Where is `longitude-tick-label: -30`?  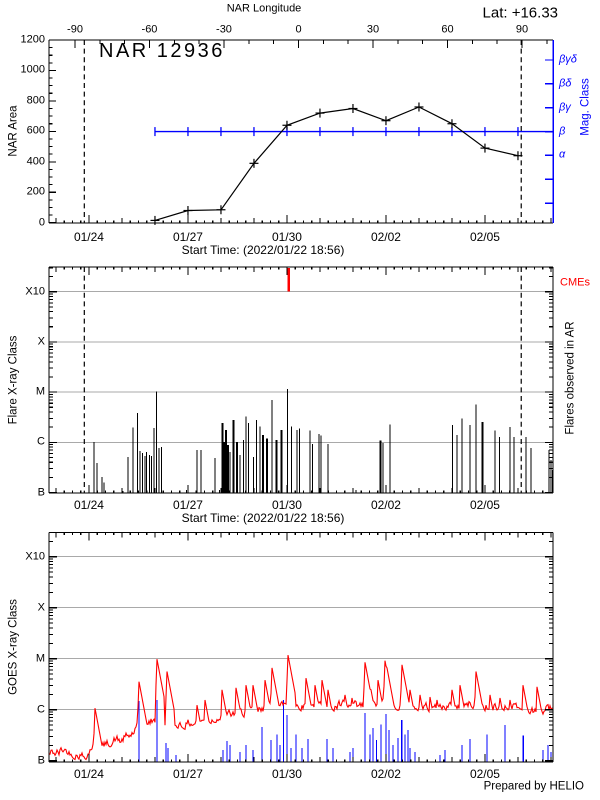 longitude-tick-label: -30 is located at coordinates (224, 29).